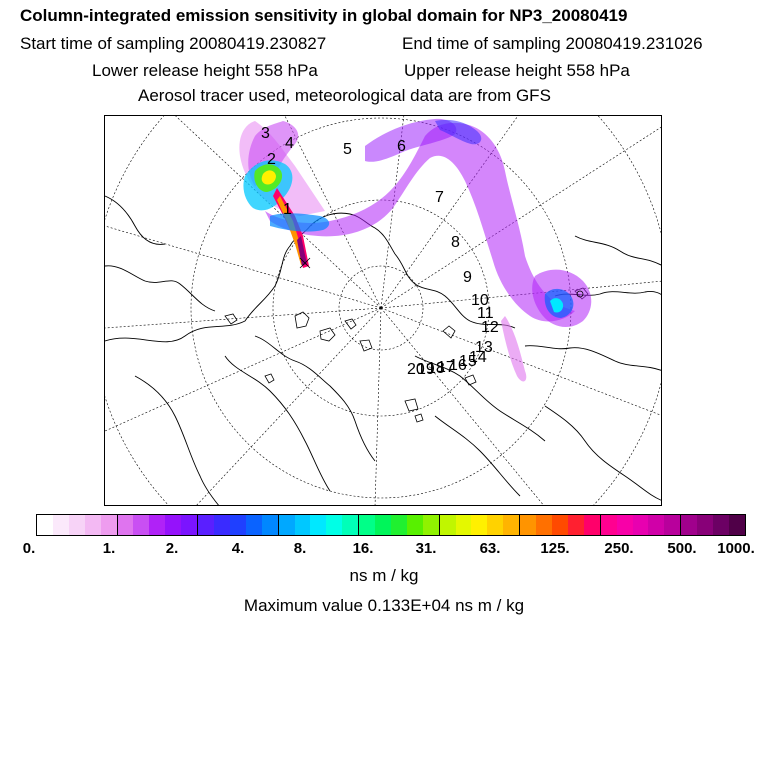 The height and width of the screenshot is (768, 768). What do you see at coordinates (552, 43) in the screenshot?
I see `end-time-label: End time of sampling 20080419.231026` at bounding box center [552, 43].